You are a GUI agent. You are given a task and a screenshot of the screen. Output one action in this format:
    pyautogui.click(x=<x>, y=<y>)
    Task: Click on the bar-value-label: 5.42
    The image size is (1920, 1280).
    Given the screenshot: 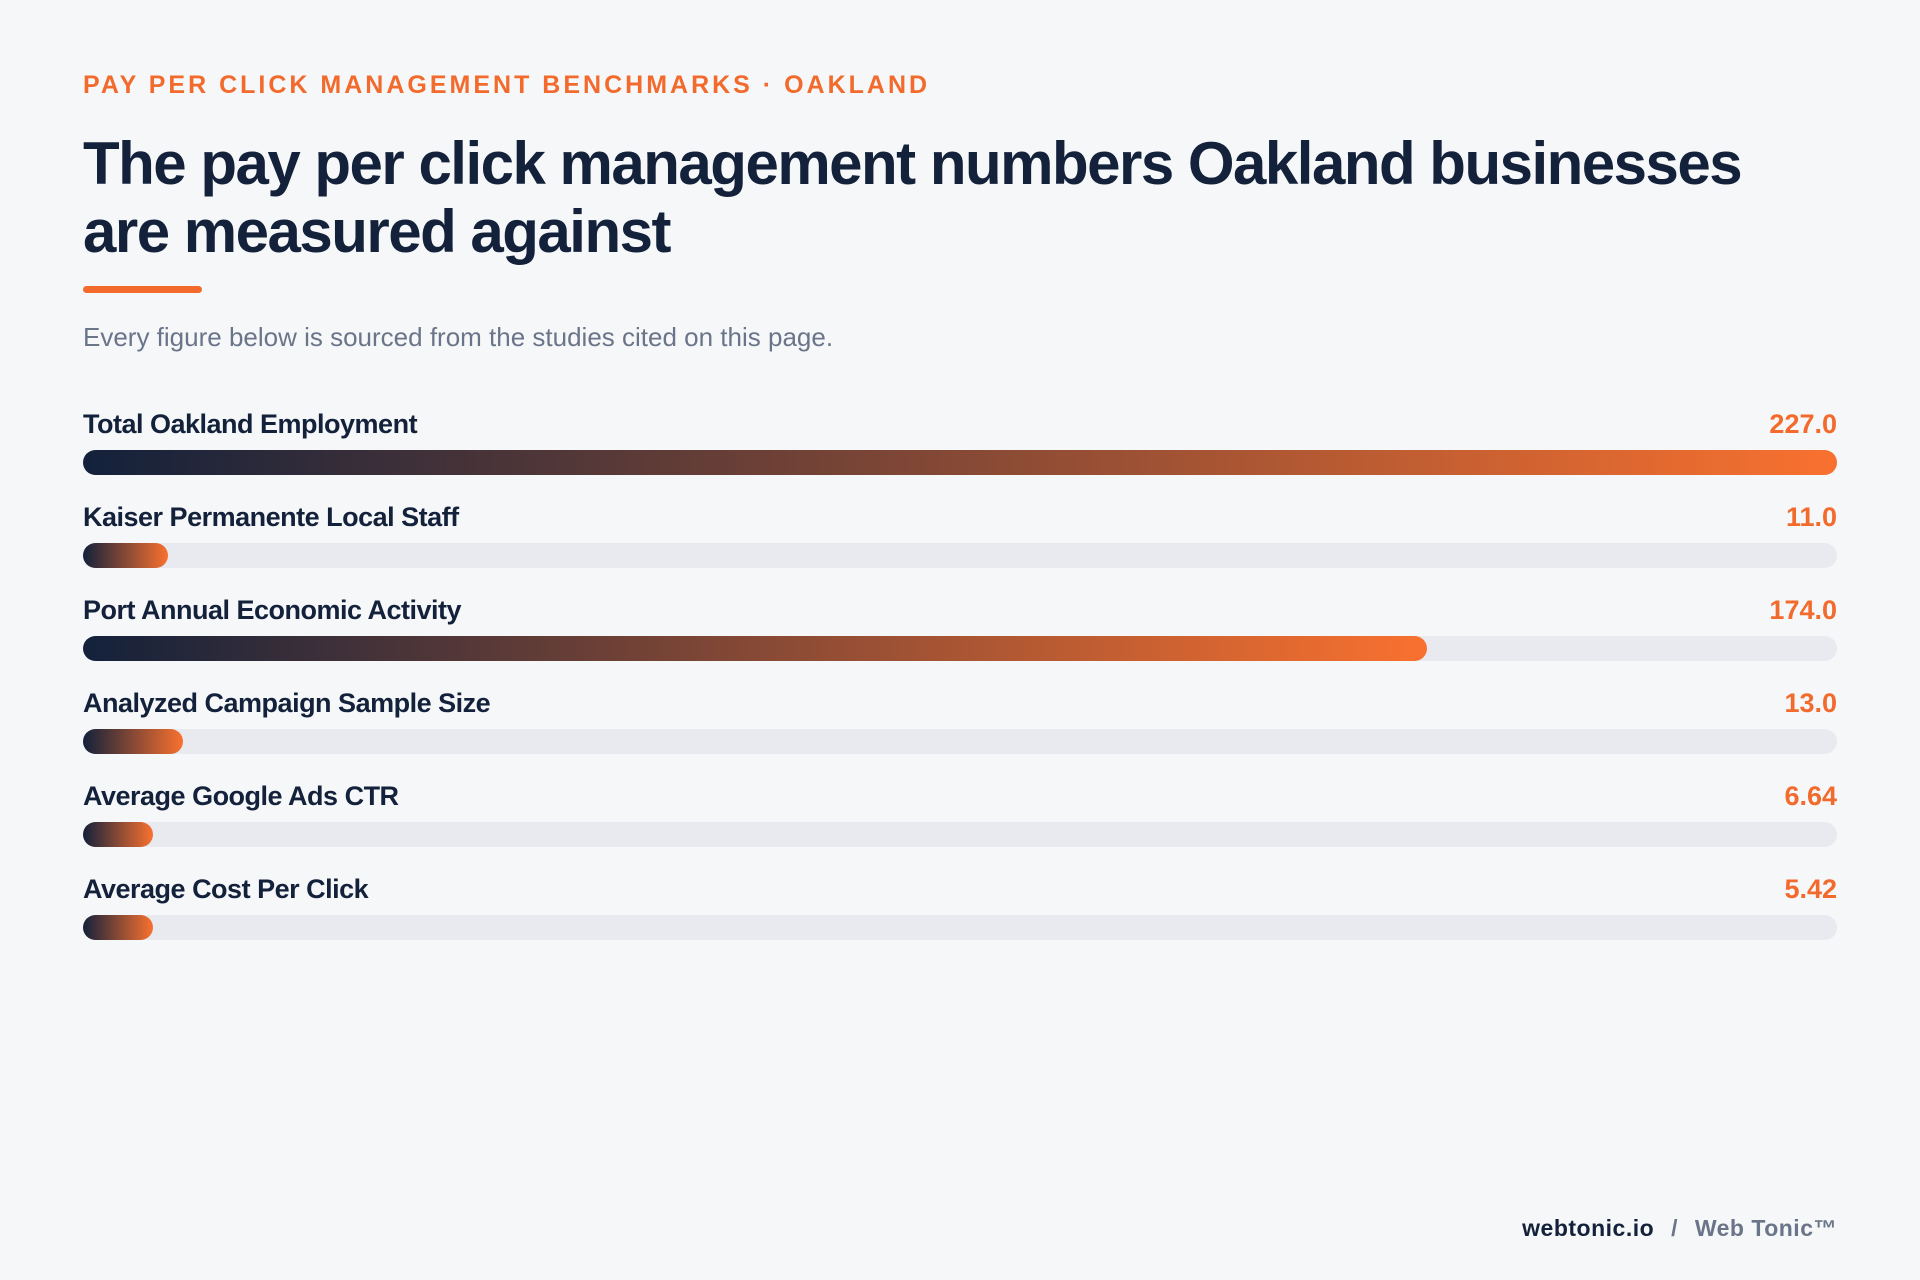 What is the action you would take?
    pyautogui.click(x=1810, y=889)
    